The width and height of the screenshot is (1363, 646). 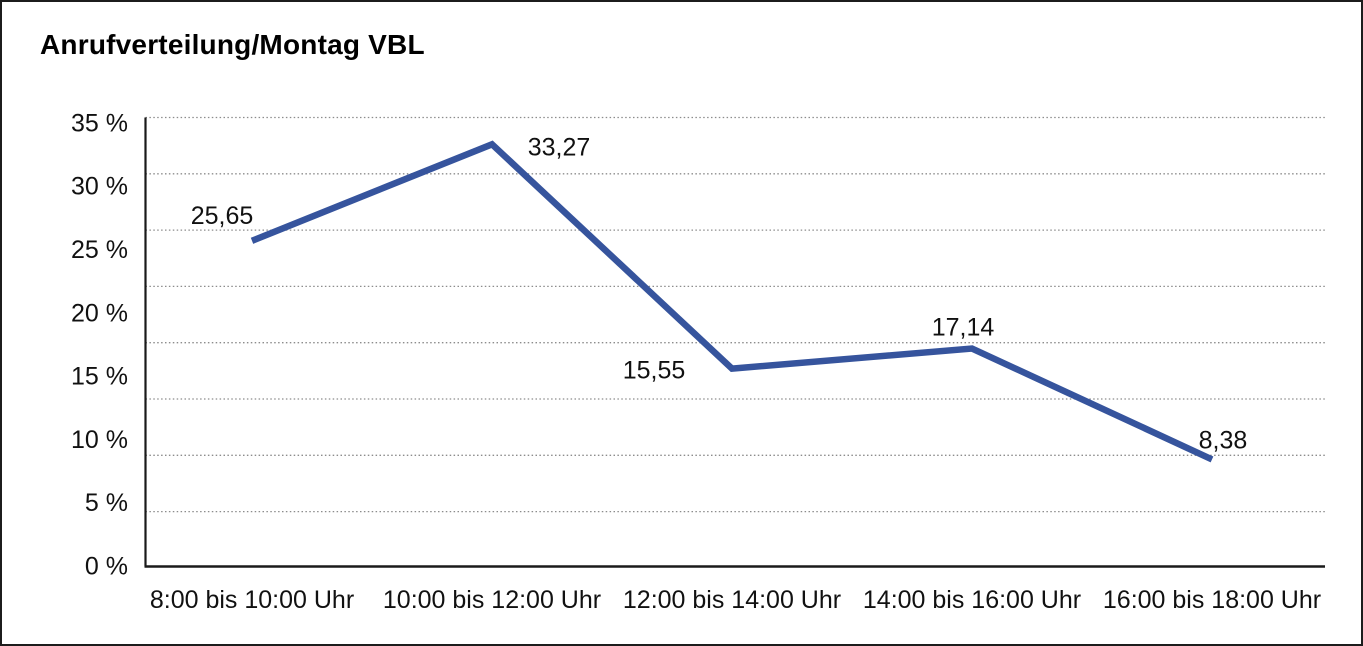 I want to click on x-tick-label: 14:00 bis 16:00 Uhr, so click(x=972, y=600).